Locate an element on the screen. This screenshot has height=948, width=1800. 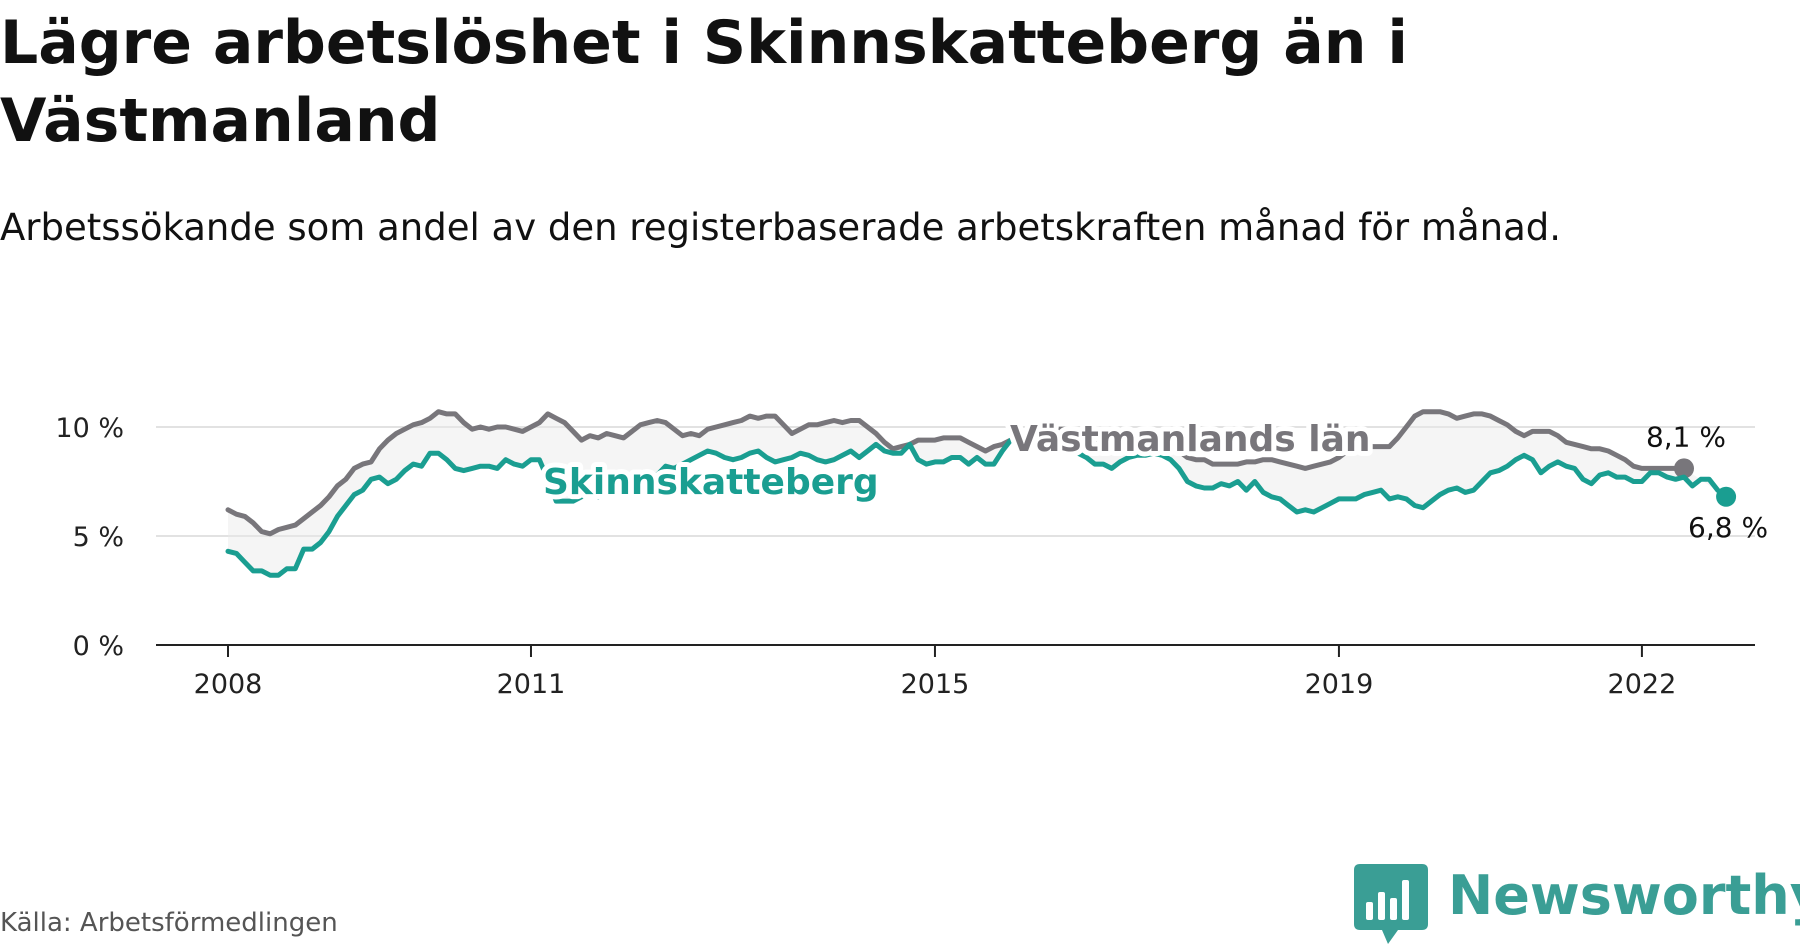
source-note: Källa: Arbetsförmedlingen is located at coordinates (169, 923).